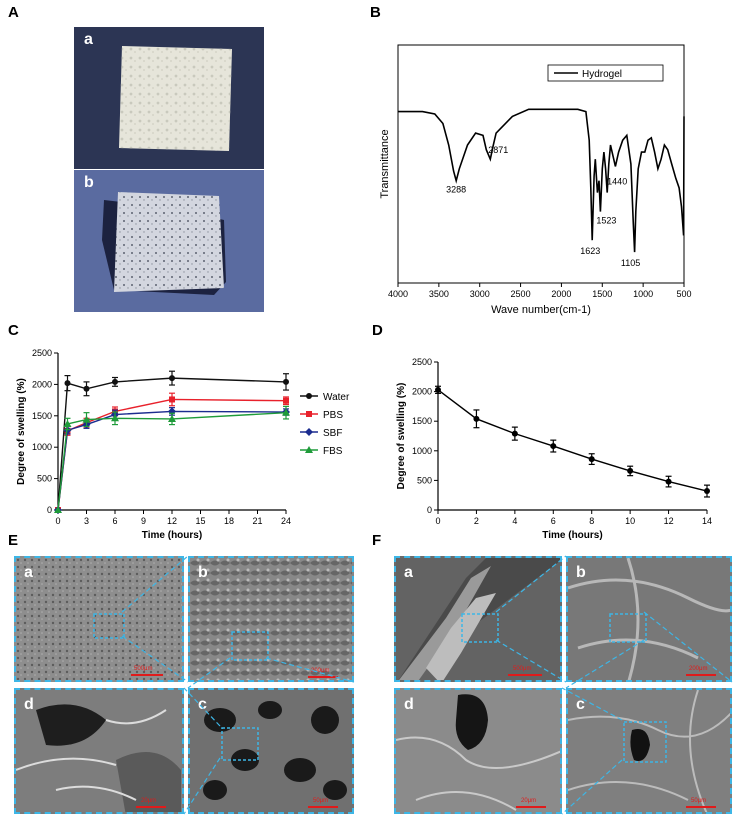  I want to click on sem-f-a-image, so click(478, 619).